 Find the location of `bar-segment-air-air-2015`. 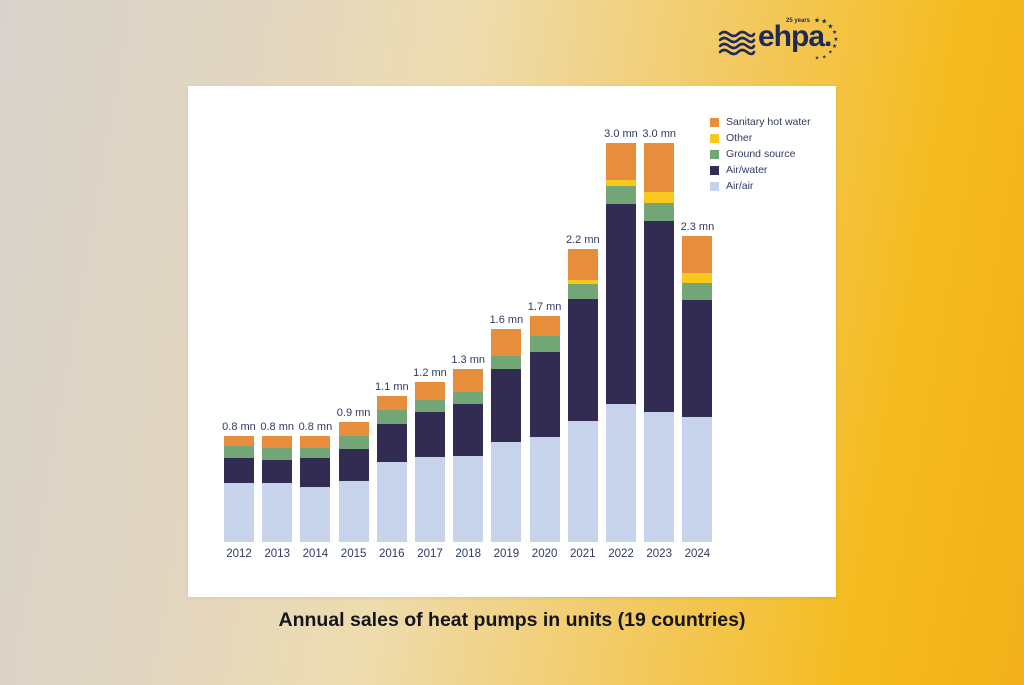

bar-segment-air-air-2015 is located at coordinates (353, 511).